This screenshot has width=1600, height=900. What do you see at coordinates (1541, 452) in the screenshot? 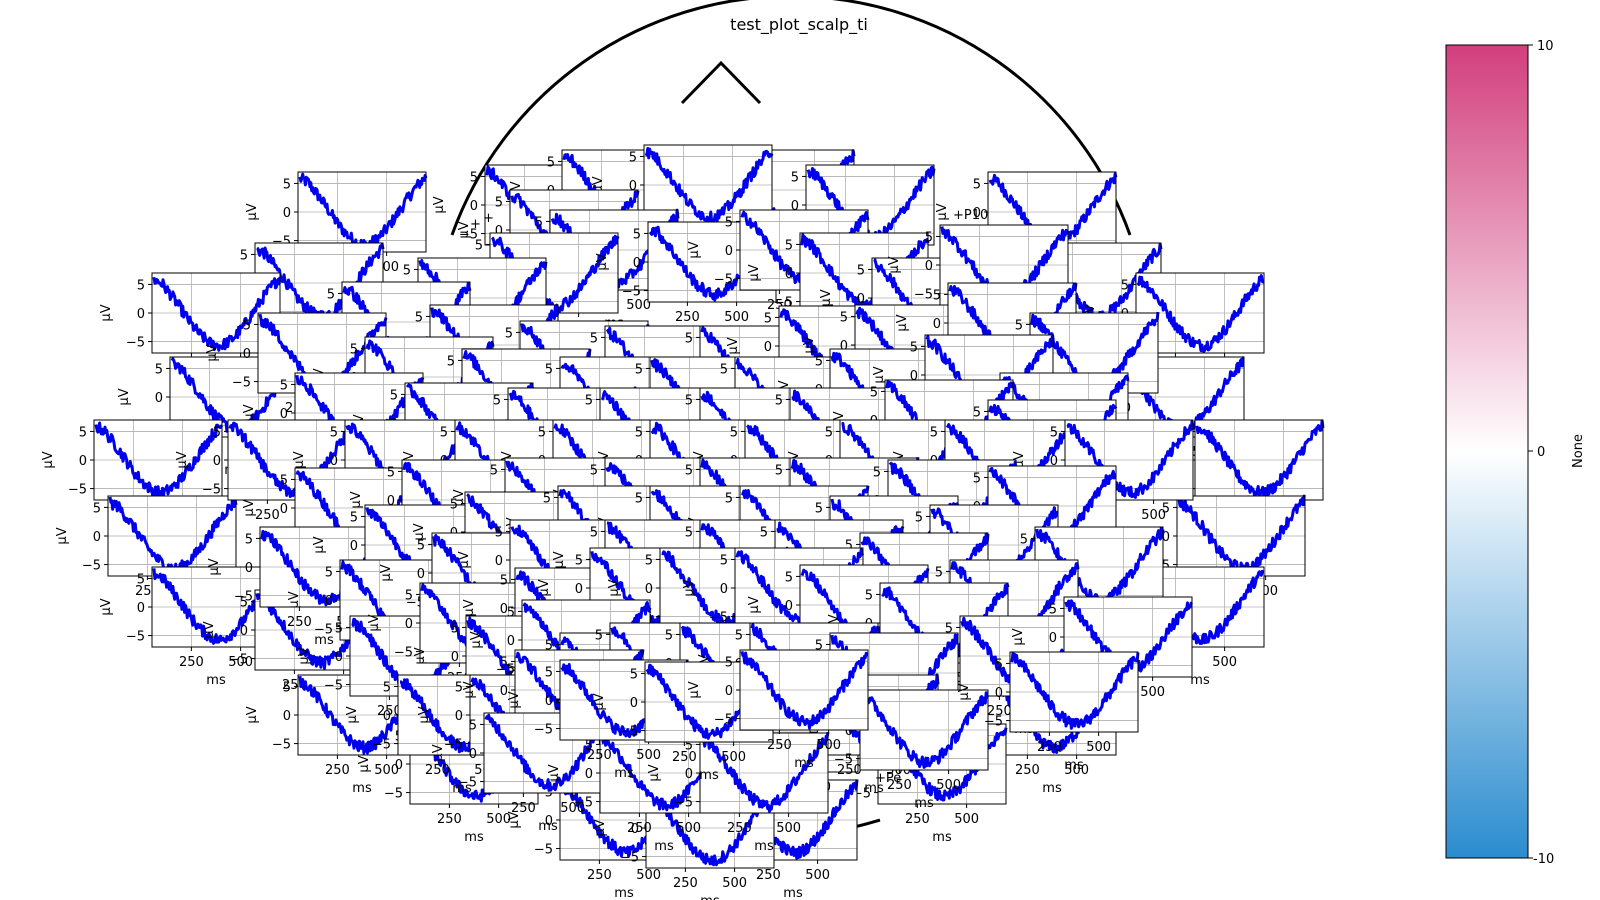
I see `colorbar-tick-label-mid: 0` at bounding box center [1541, 452].